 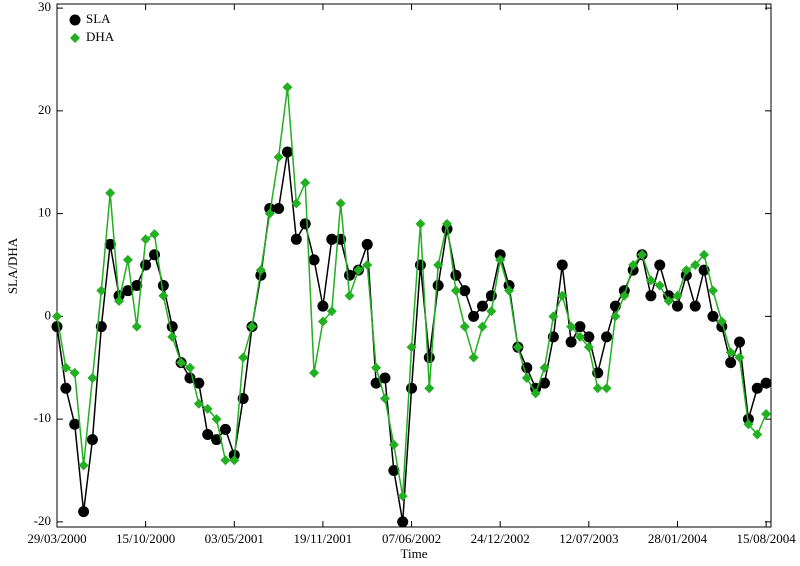 I want to click on y-tick-label: 10, so click(x=44, y=212).